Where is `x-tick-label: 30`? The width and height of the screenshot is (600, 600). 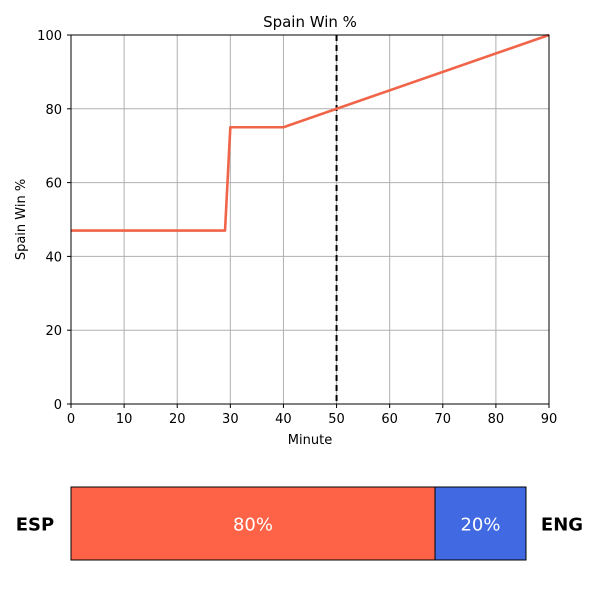
x-tick-label: 30 is located at coordinates (230, 419).